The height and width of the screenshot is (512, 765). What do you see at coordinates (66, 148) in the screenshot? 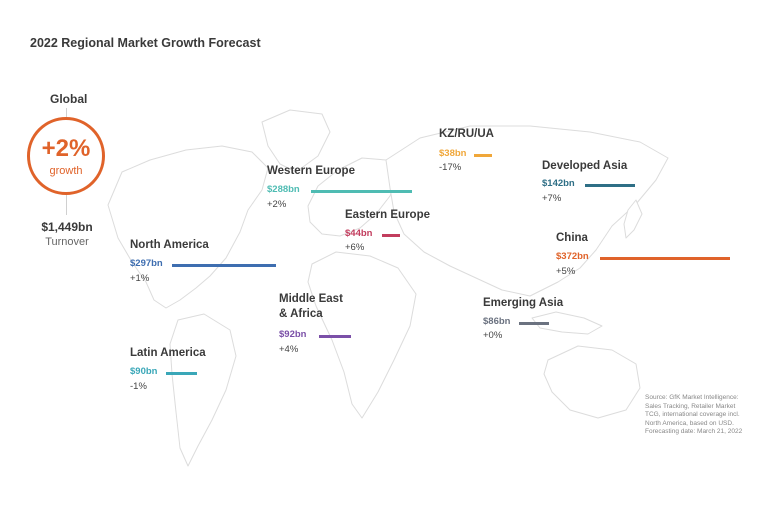
I see `global-growth-value: +2%` at bounding box center [66, 148].